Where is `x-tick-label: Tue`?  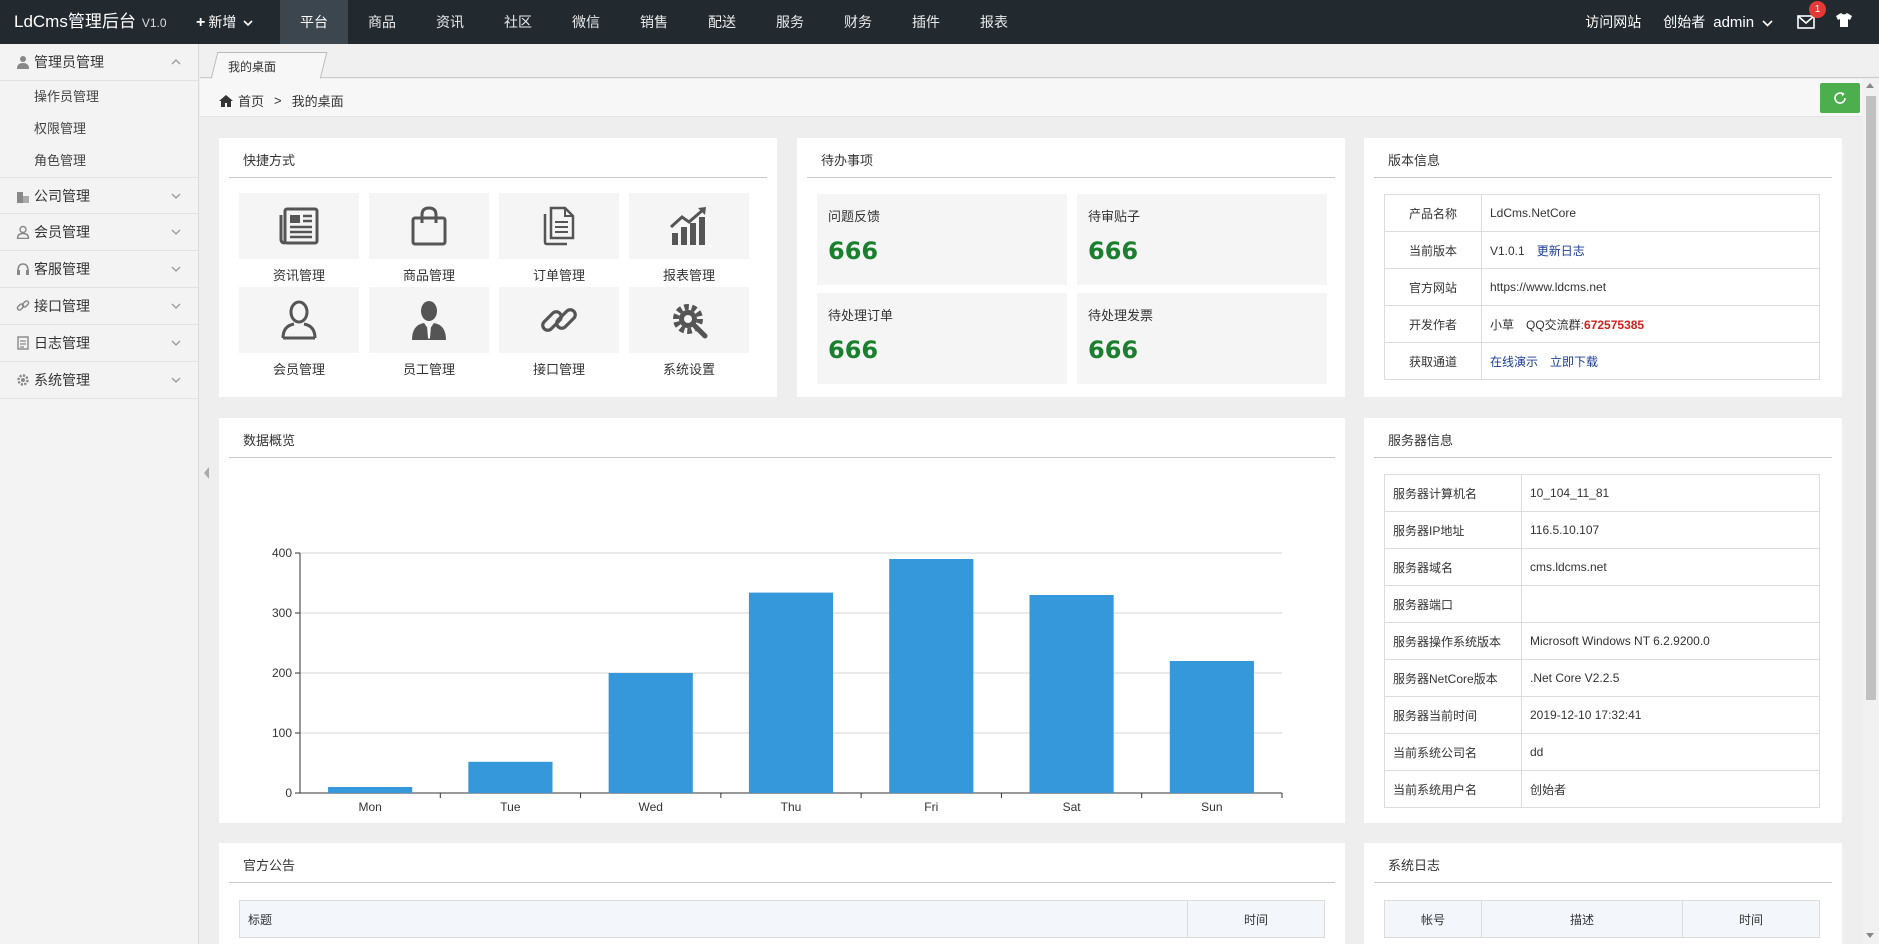 x-tick-label: Tue is located at coordinates (510, 807).